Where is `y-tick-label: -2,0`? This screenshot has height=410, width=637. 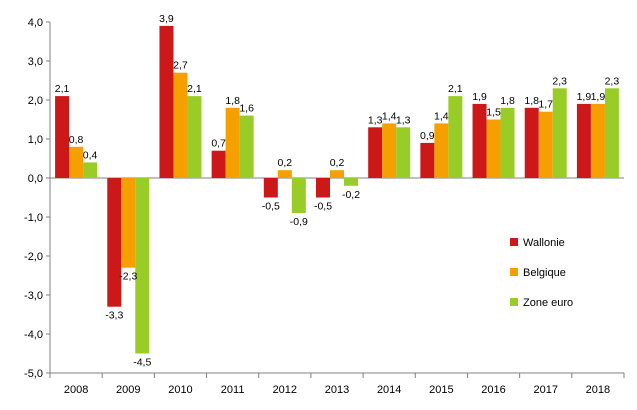 y-tick-label: -2,0 is located at coordinates (33, 257).